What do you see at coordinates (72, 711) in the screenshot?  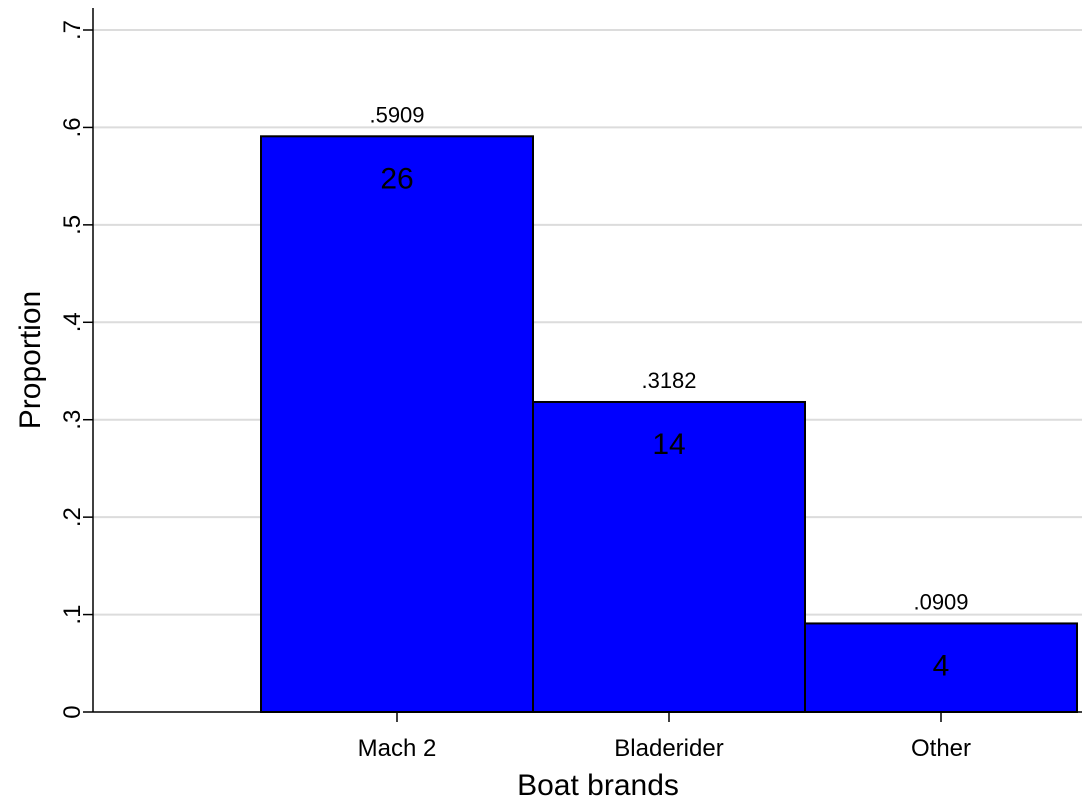 I see `y-tick-label: 0` at bounding box center [72, 711].